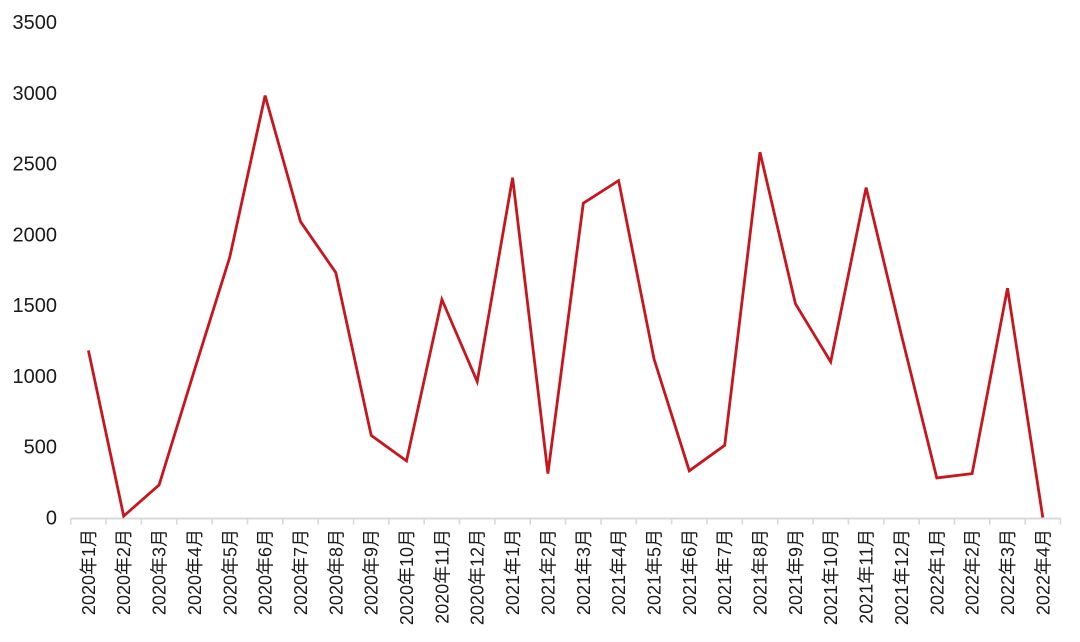 The width and height of the screenshot is (1080, 642). Describe the element at coordinates (831, 577) in the screenshot. I see `x-axis-label: 2021年10月` at that location.